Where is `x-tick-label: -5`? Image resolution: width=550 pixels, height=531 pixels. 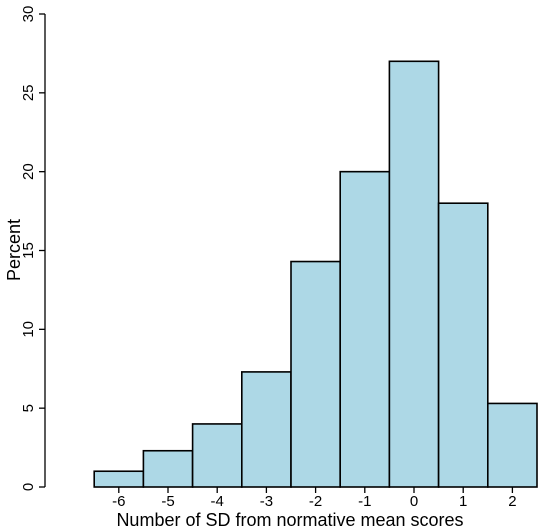
x-tick-label: -5 is located at coordinates (167, 501).